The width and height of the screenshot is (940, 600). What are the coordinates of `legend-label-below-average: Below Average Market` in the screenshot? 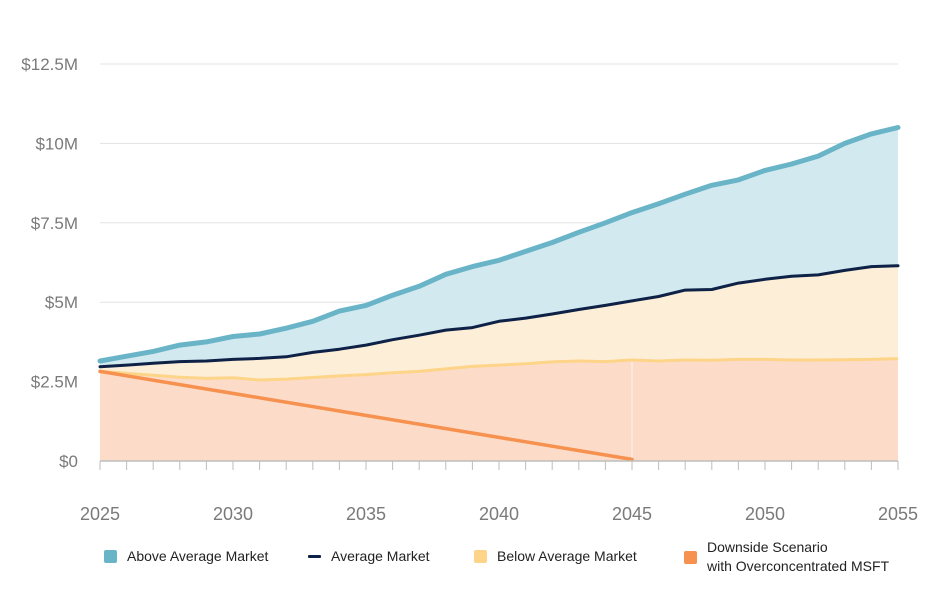 It's located at (567, 556).